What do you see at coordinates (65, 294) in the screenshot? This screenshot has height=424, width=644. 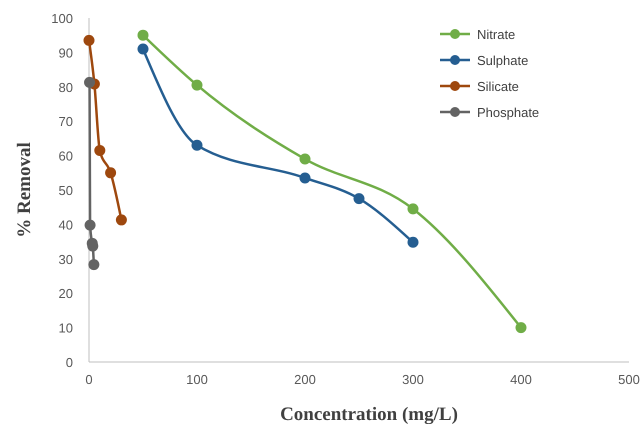 I see `y-tick-label: 20` at bounding box center [65, 294].